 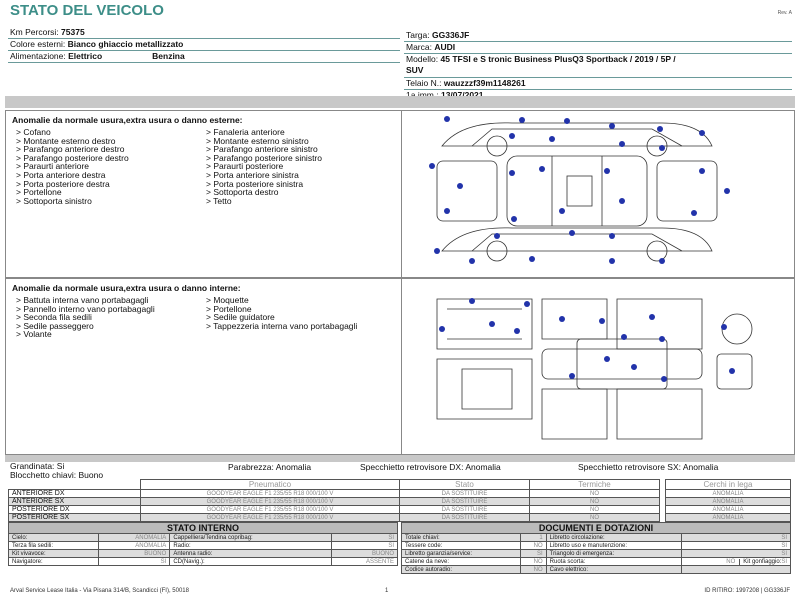 I want to click on grandinata-block: Grandinata: Si Blocchetto chiavi: Buono, so click(x=56, y=470).